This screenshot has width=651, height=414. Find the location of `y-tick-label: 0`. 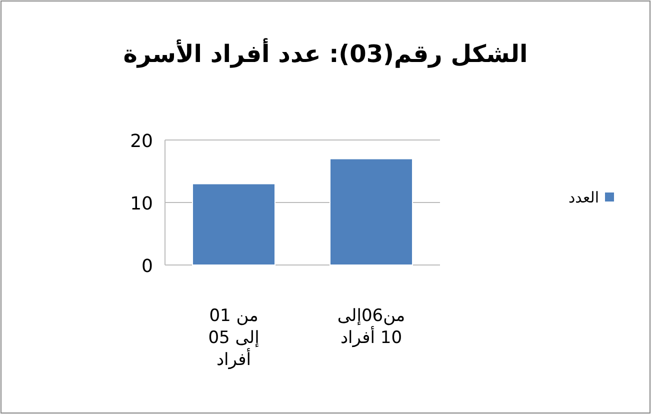

y-tick-label: 0 is located at coordinates (147, 266).